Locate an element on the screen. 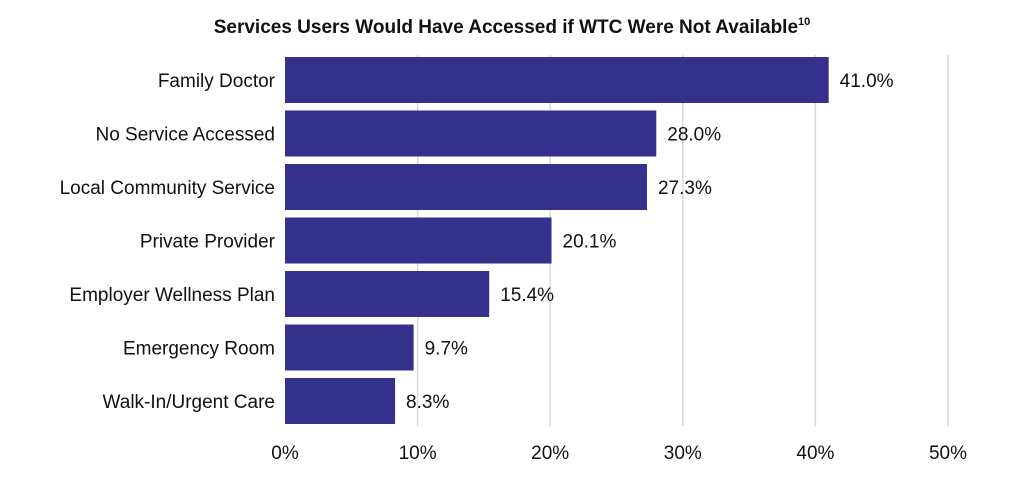 The image size is (1024, 482). value-label: 27.3% is located at coordinates (685, 188).